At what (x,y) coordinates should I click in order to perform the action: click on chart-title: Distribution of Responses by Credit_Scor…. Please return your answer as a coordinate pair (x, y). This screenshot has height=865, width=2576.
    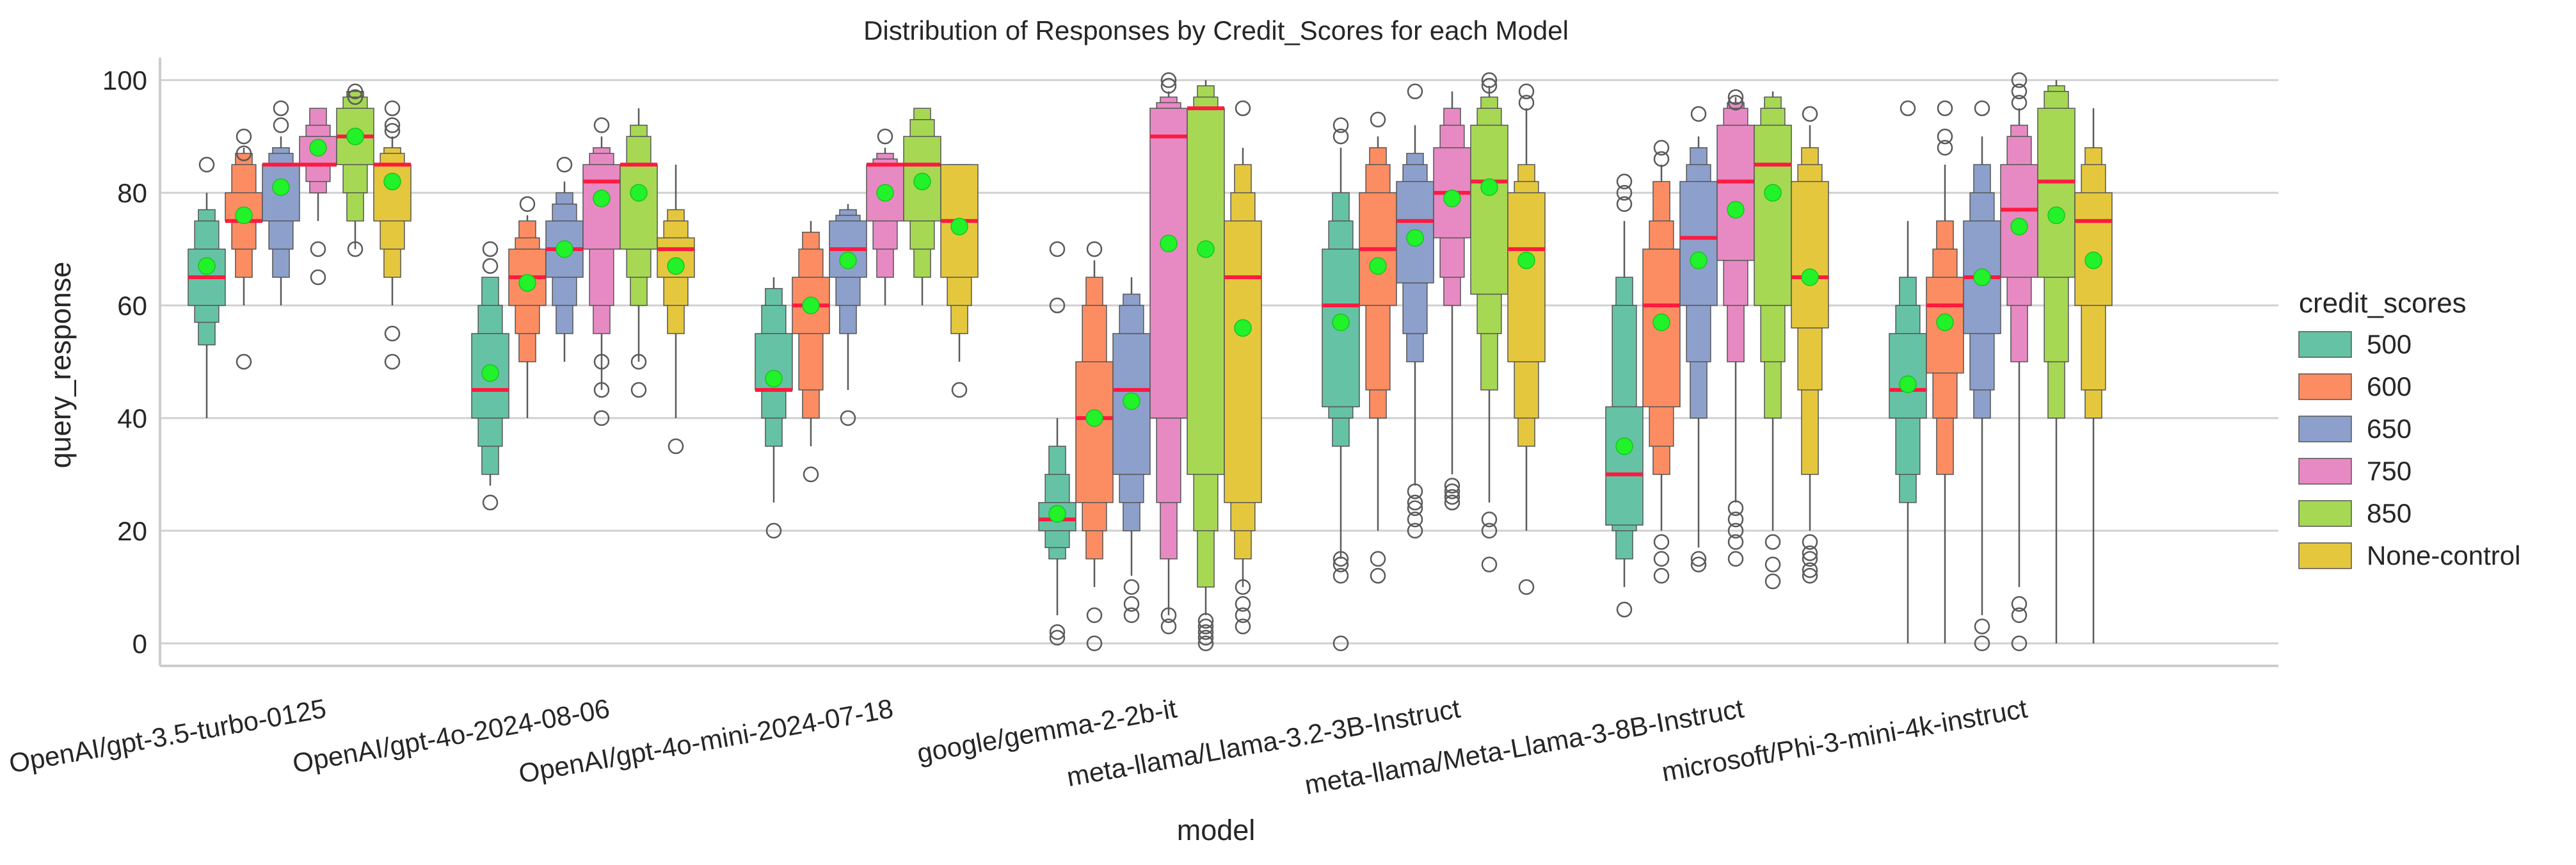
    Looking at the image, I should click on (1216, 30).